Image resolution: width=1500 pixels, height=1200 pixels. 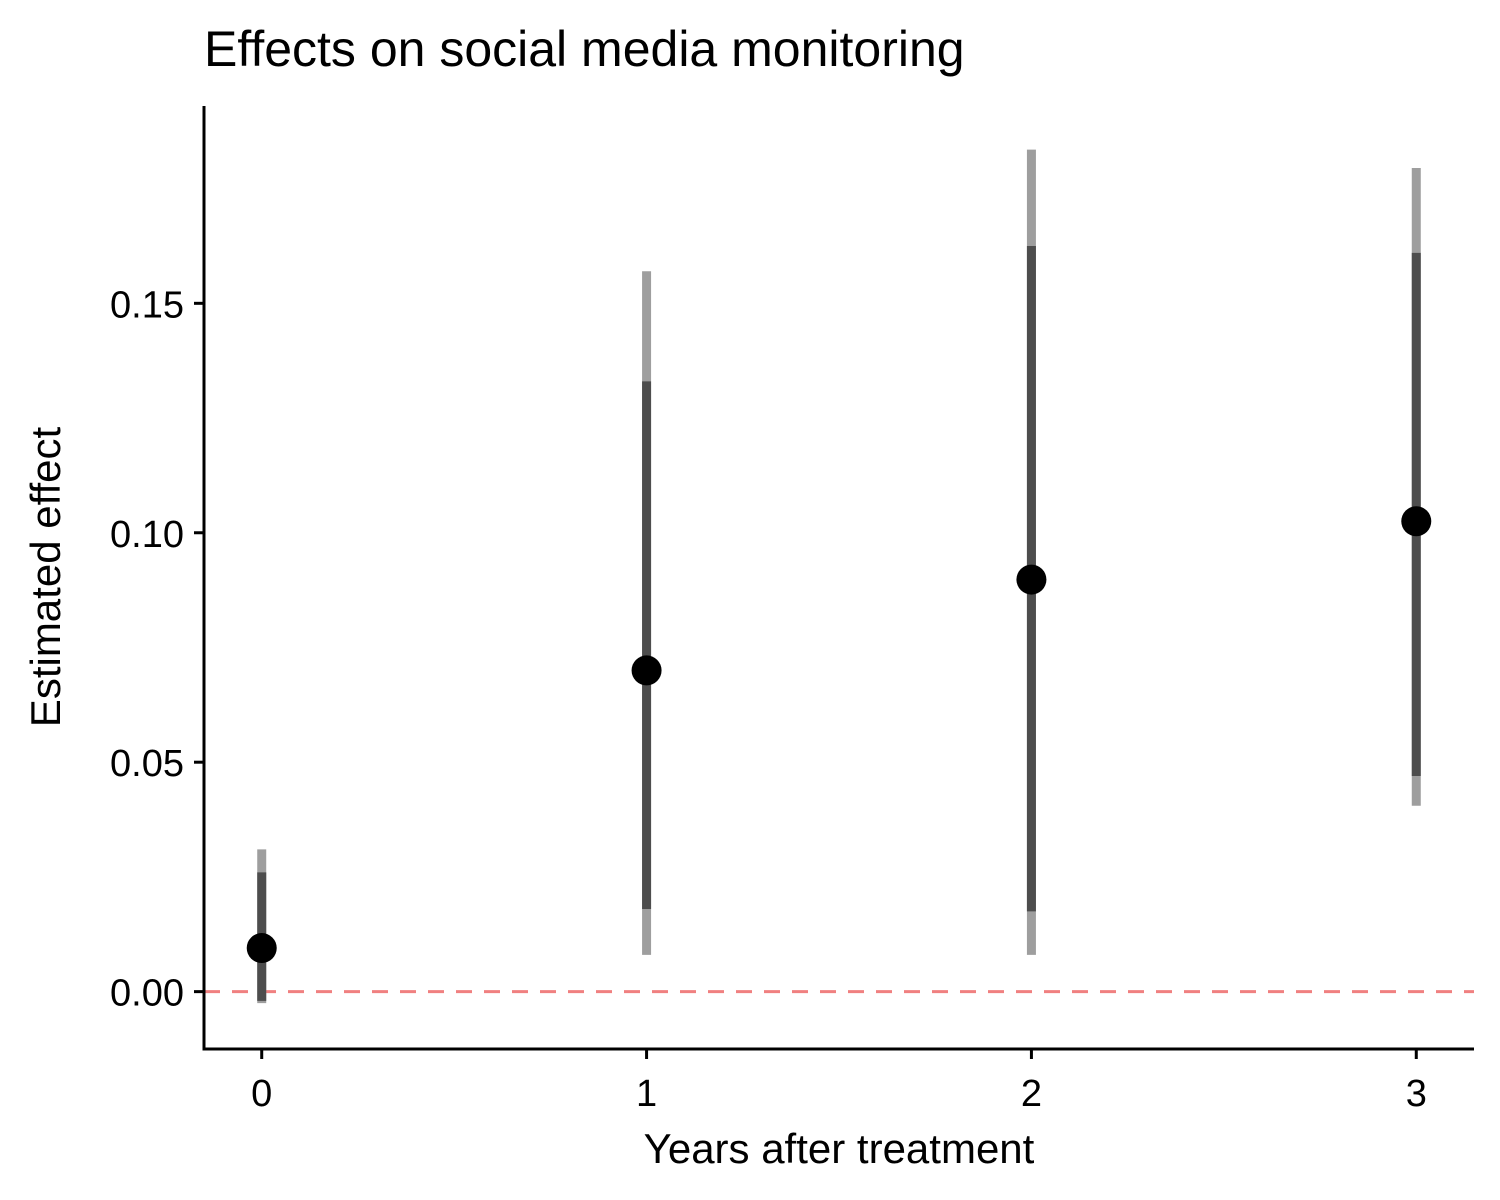 What do you see at coordinates (839, 1082) in the screenshot?
I see `x-axis-ticks: 0 1 2 3` at bounding box center [839, 1082].